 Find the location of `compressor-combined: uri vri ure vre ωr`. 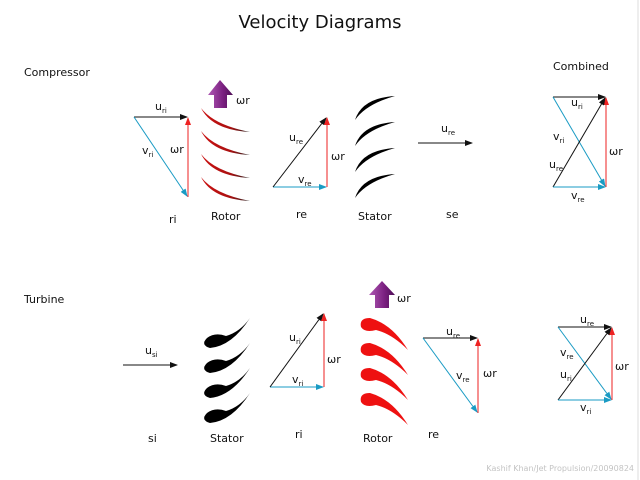

compressor-combined: uri vri ure vre ωr is located at coordinates (586, 149).